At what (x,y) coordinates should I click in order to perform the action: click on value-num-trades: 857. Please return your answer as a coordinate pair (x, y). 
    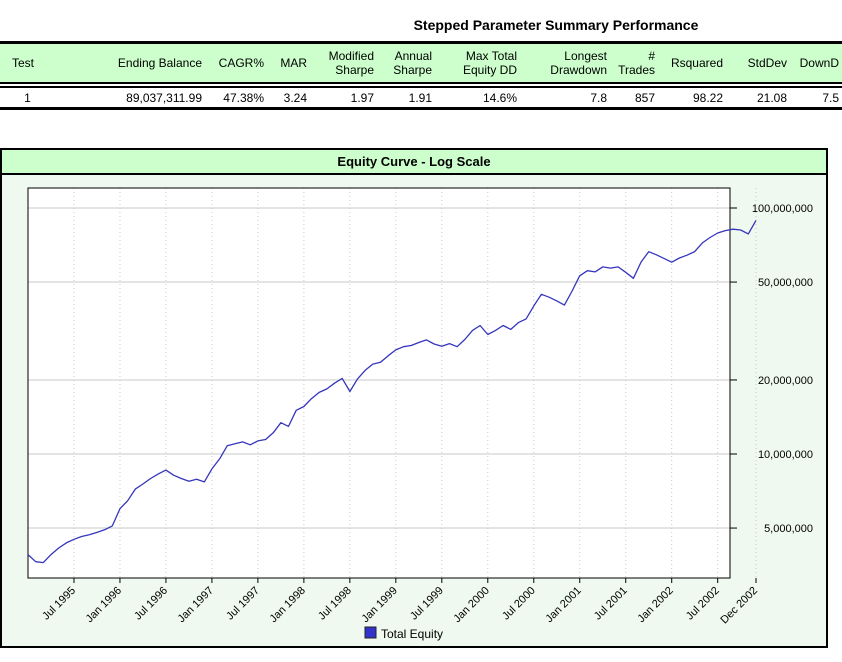
    Looking at the image, I should click on (634, 97).